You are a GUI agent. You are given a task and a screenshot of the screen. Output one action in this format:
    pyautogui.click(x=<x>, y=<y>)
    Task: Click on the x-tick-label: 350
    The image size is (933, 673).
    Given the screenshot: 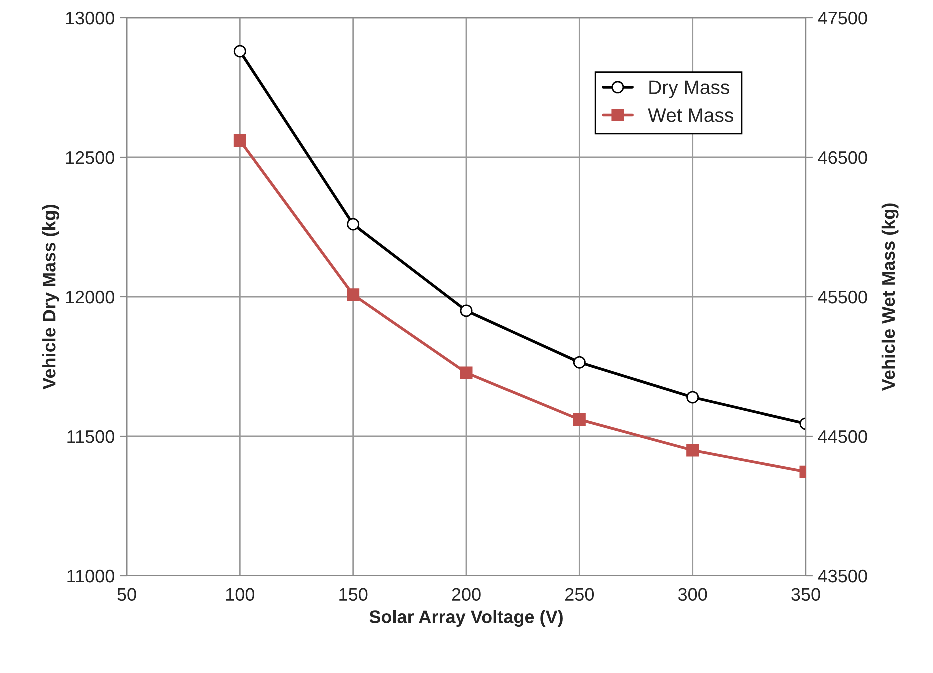 What is the action you would take?
    pyautogui.click(x=806, y=595)
    